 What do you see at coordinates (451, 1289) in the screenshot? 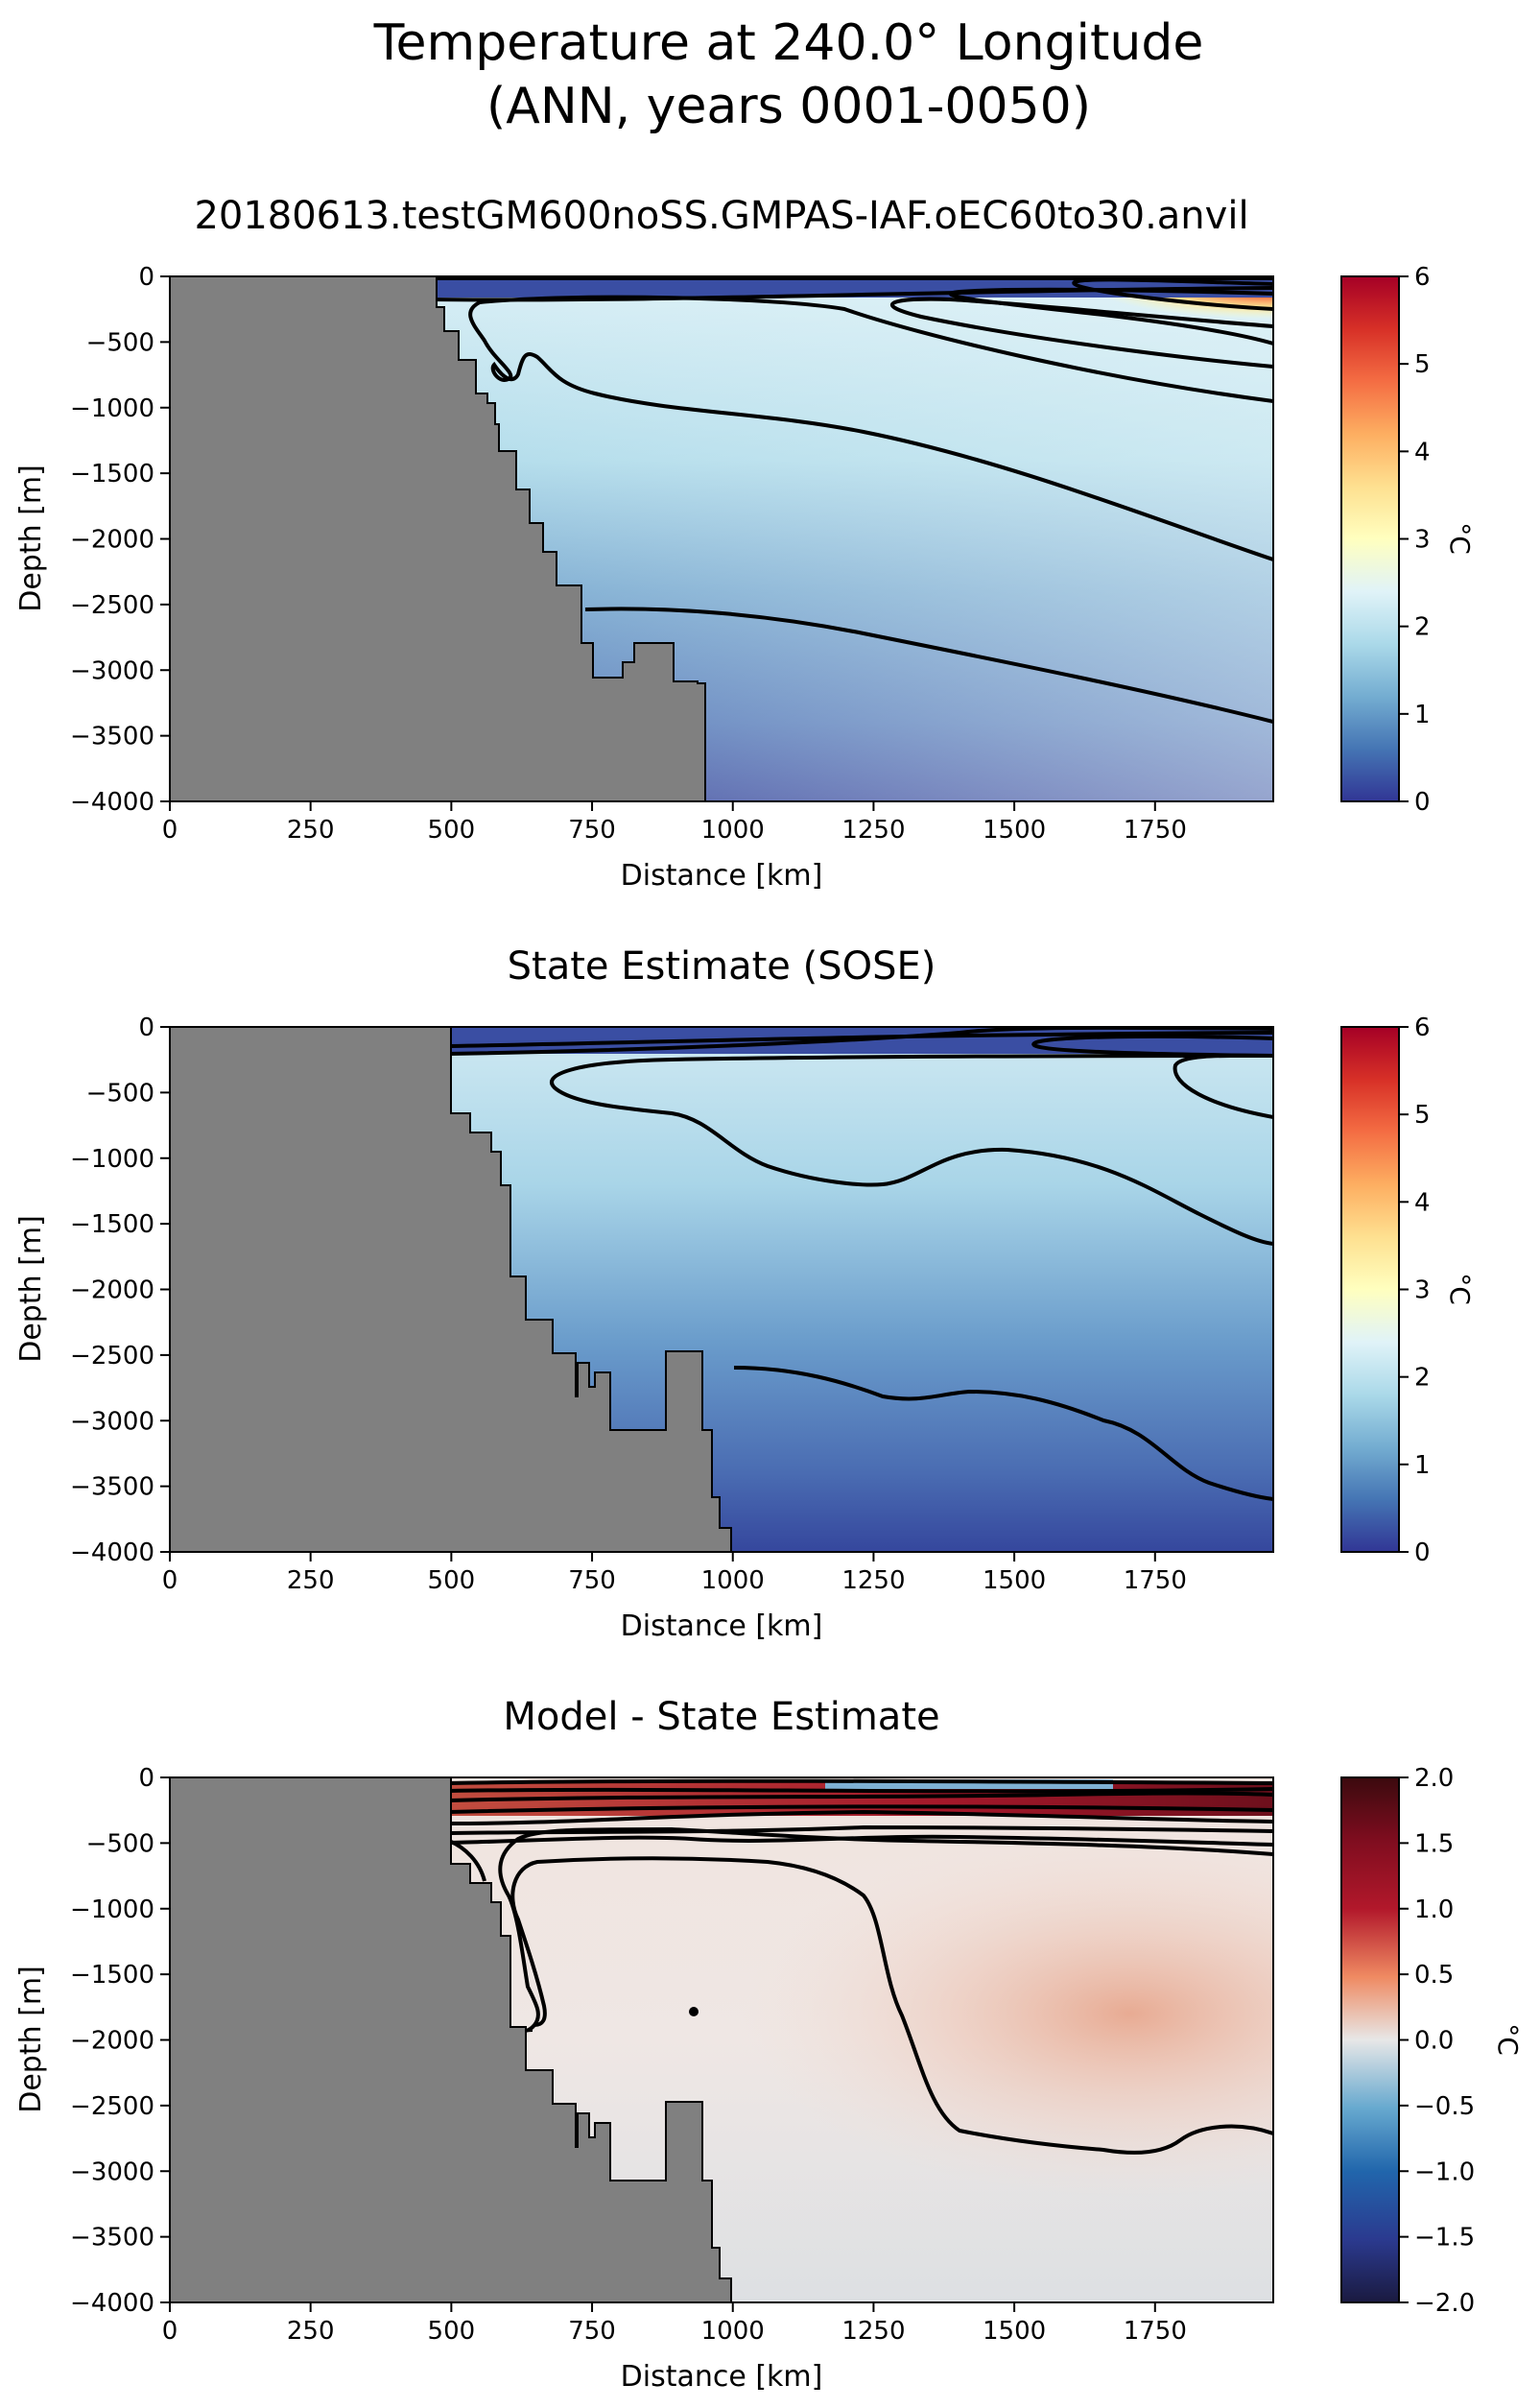
I see `bathymetry-land` at bounding box center [451, 1289].